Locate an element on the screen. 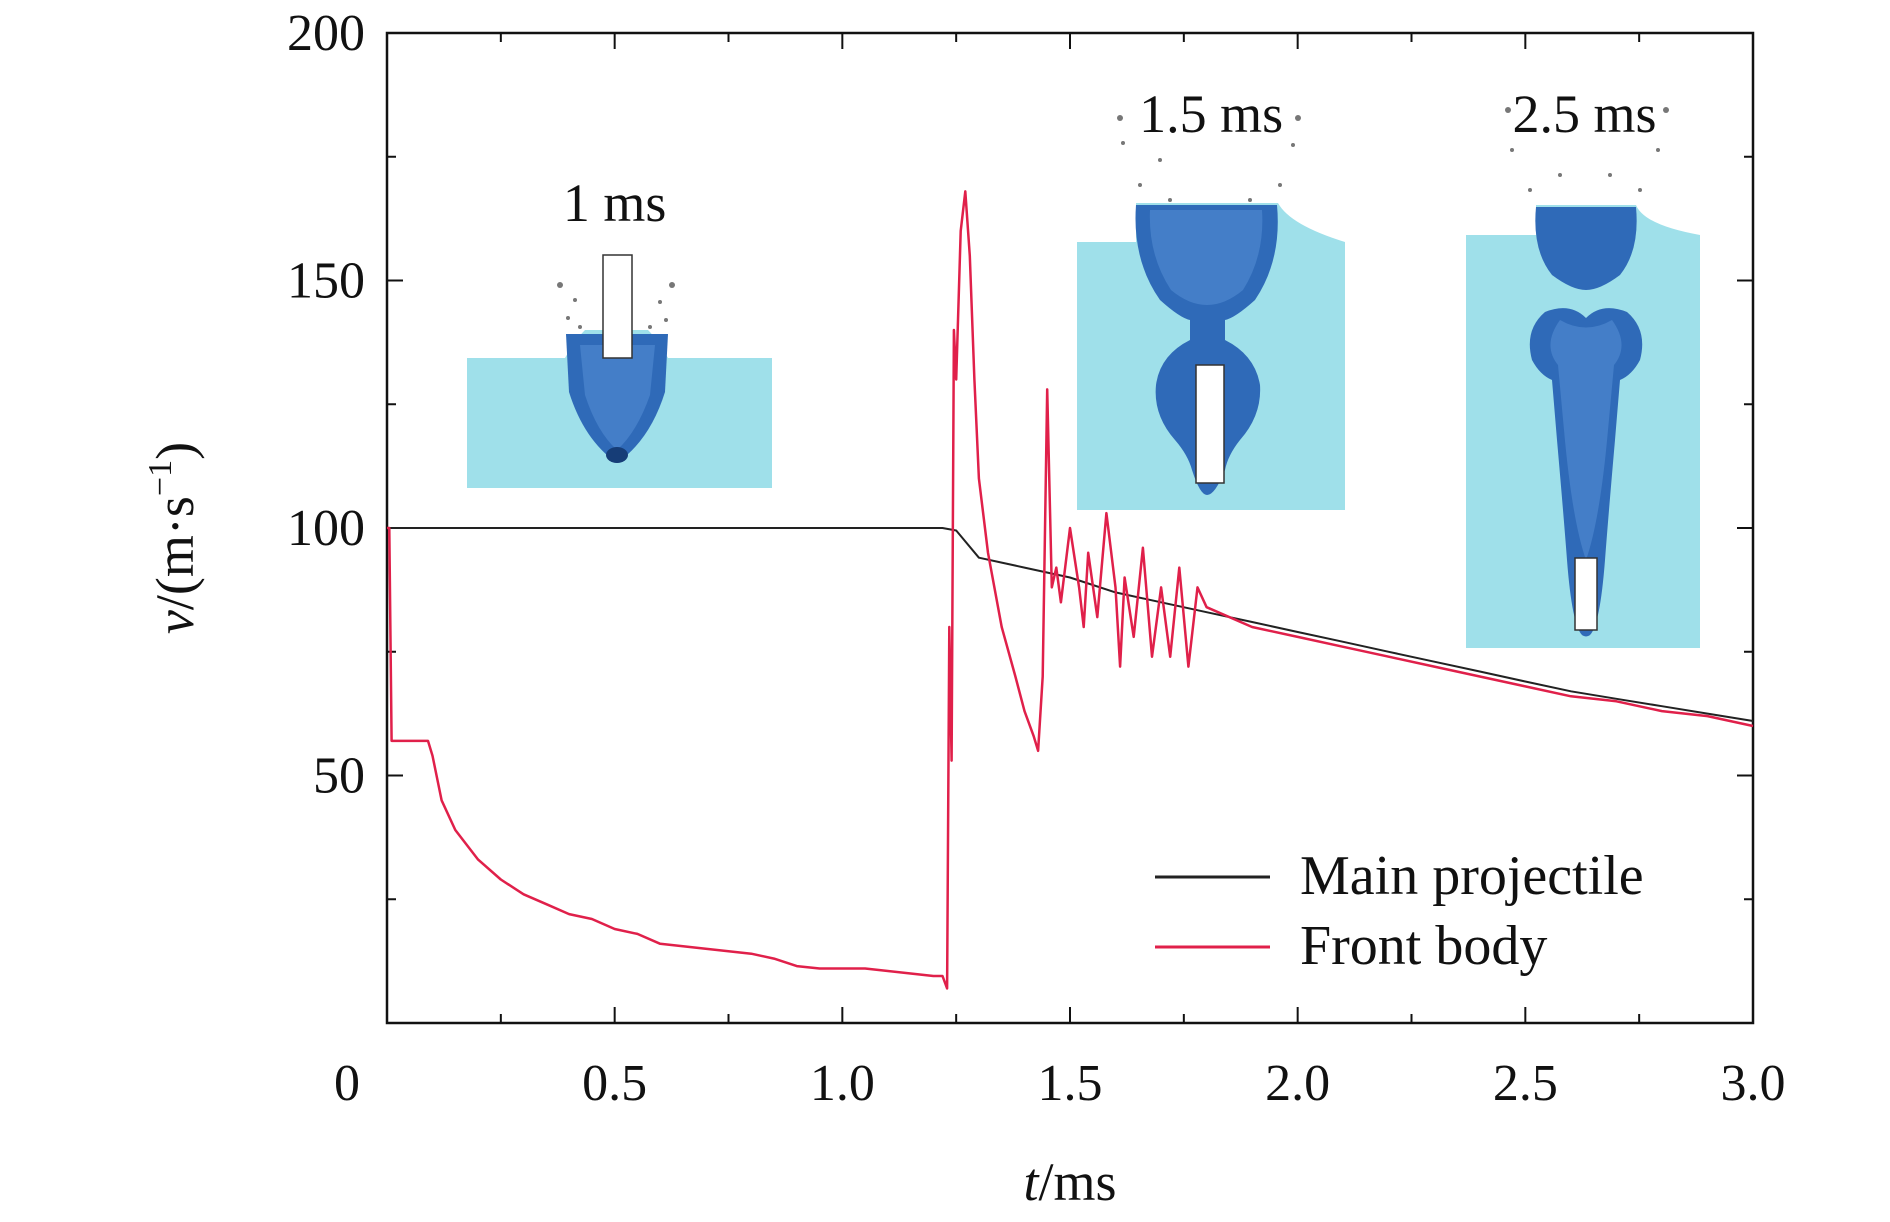  inset-1ms-picture is located at coordinates (619, 371).